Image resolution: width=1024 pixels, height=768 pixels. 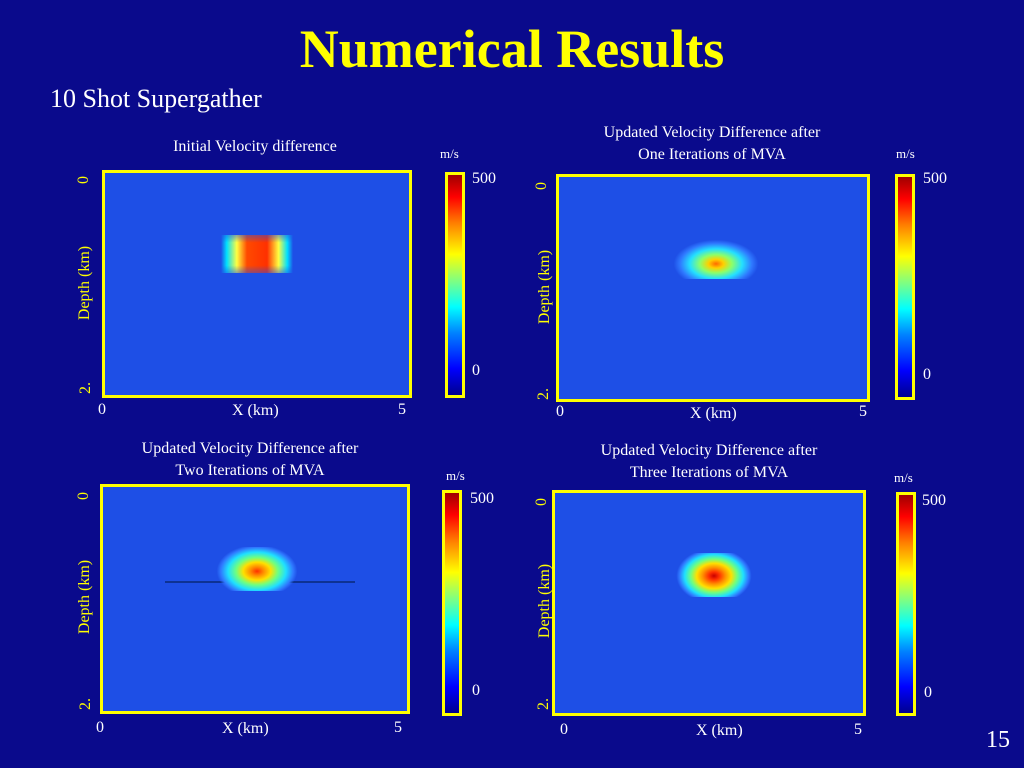 I want to click on page-number: 15, so click(x=998, y=740).